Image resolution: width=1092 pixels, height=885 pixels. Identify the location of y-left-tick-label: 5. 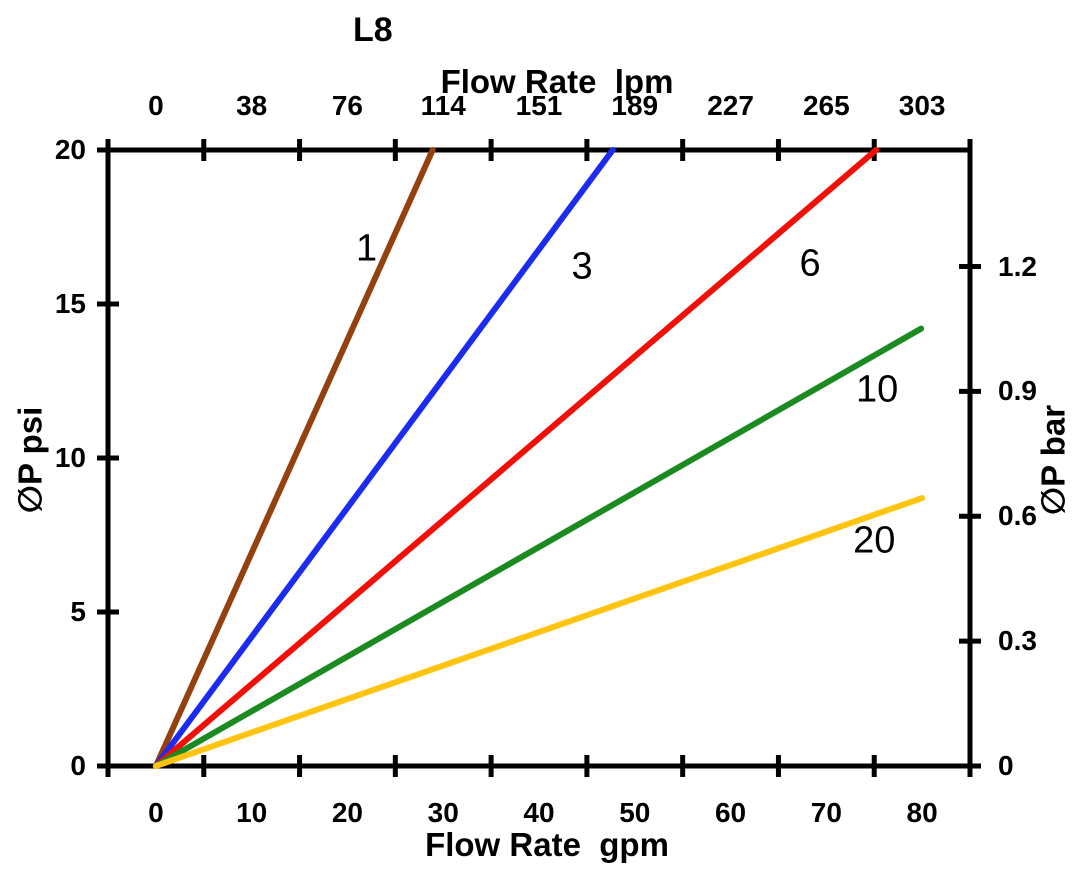
(78, 611).